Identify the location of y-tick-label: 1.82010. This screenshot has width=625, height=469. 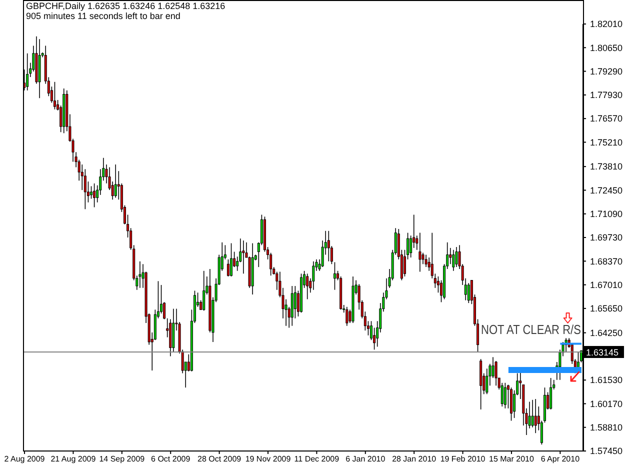
(606, 24).